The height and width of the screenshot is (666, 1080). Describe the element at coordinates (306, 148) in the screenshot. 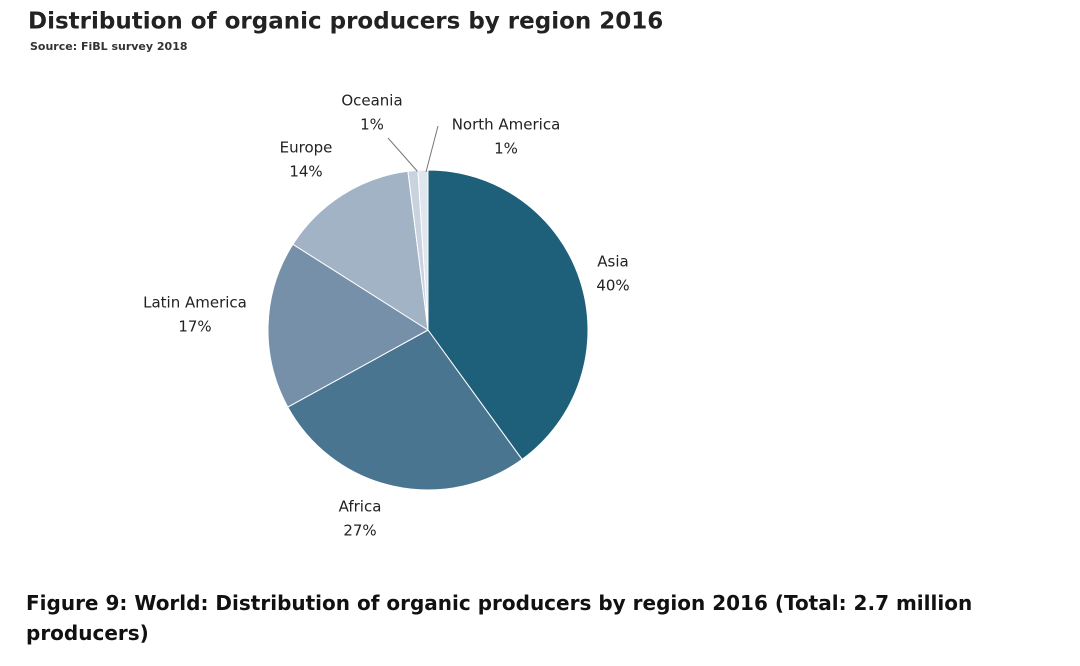

I see `slice-name: Europe` at that location.